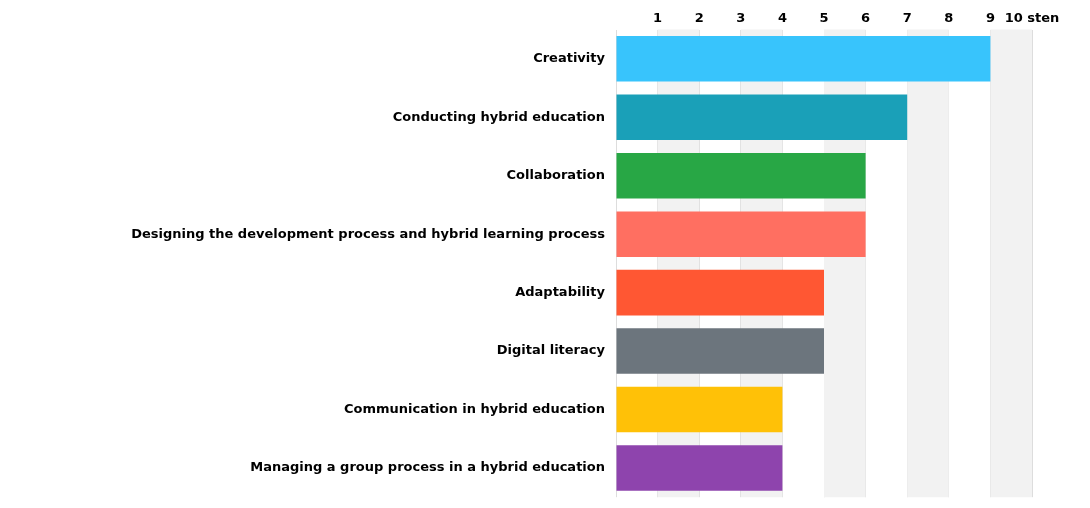  I want to click on x-tick-label: 5, so click(824, 18).